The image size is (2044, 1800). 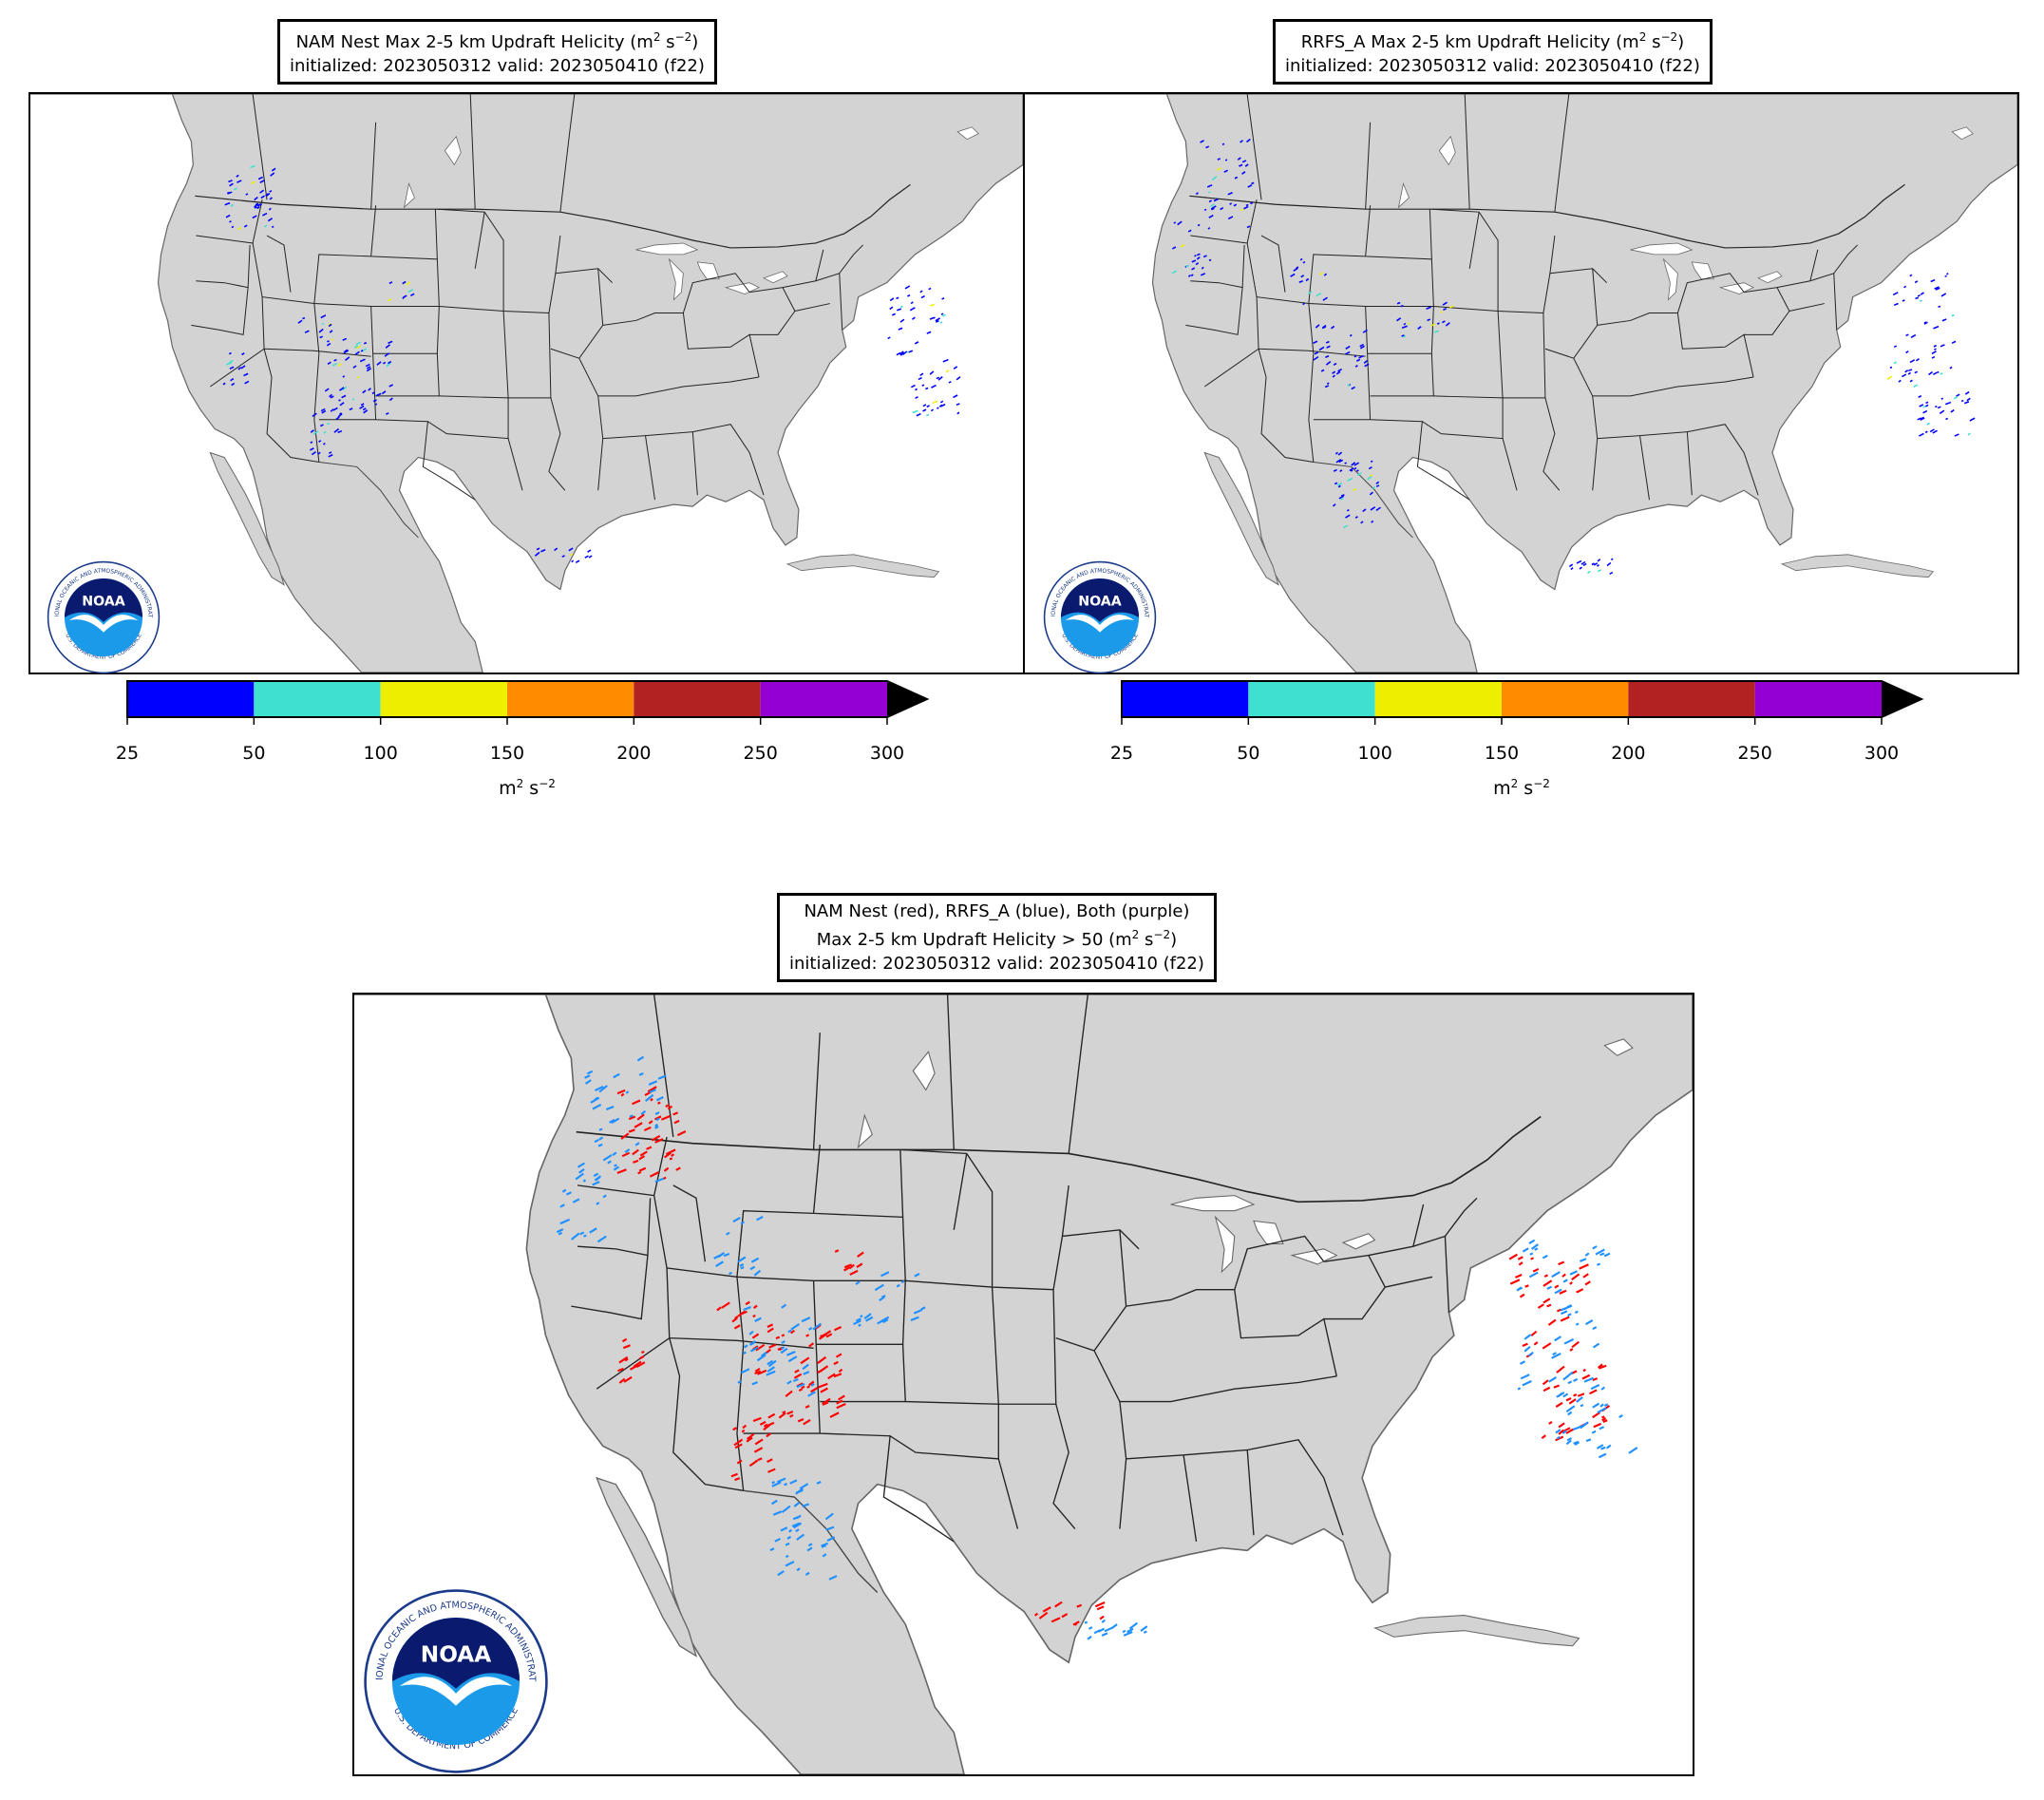 What do you see at coordinates (634, 753) in the screenshot?
I see `colorbar-tick-label: 200` at bounding box center [634, 753].